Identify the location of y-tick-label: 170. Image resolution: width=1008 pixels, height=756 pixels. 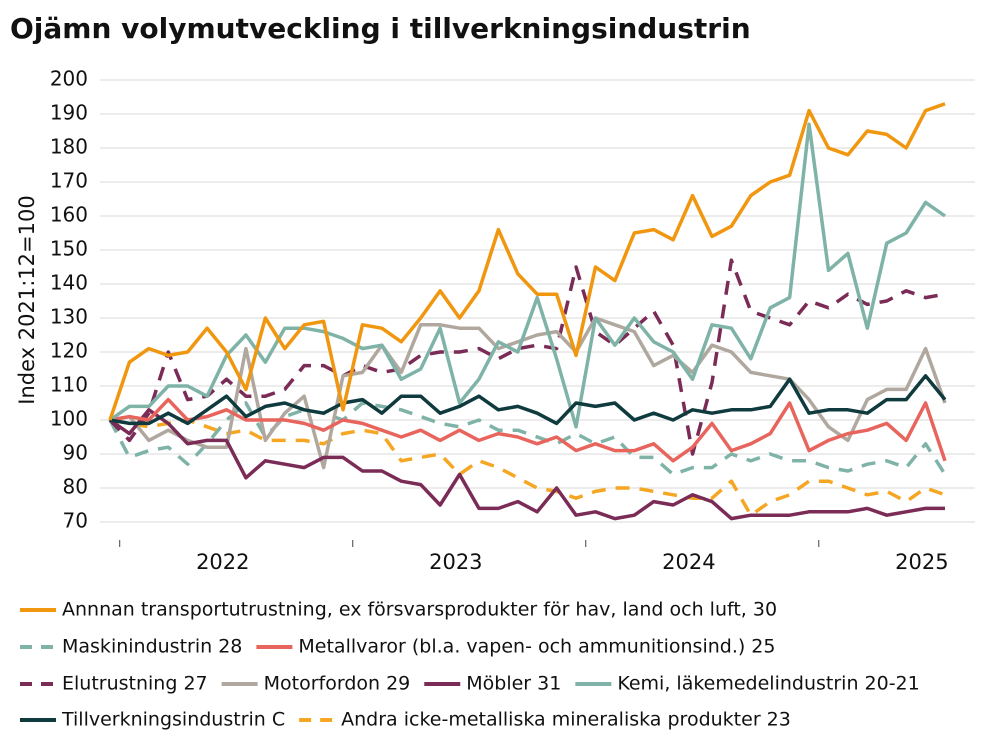
(69, 181).